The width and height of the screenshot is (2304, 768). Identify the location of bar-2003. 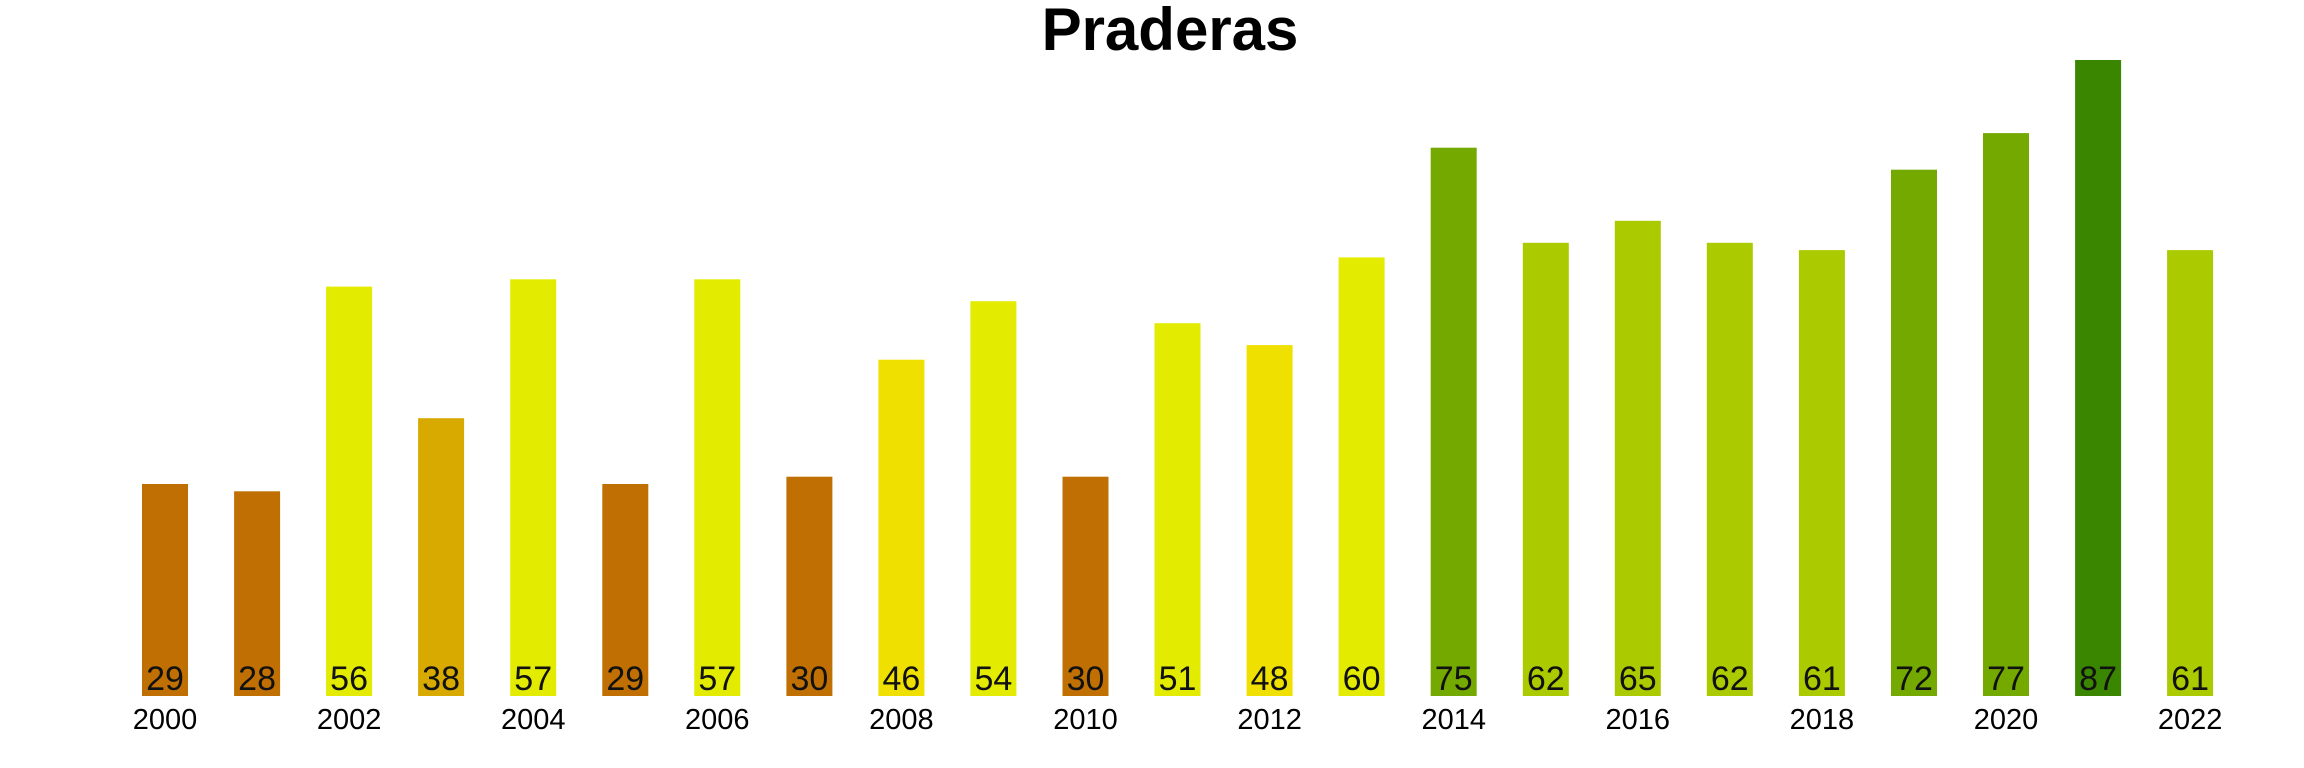
(441, 557).